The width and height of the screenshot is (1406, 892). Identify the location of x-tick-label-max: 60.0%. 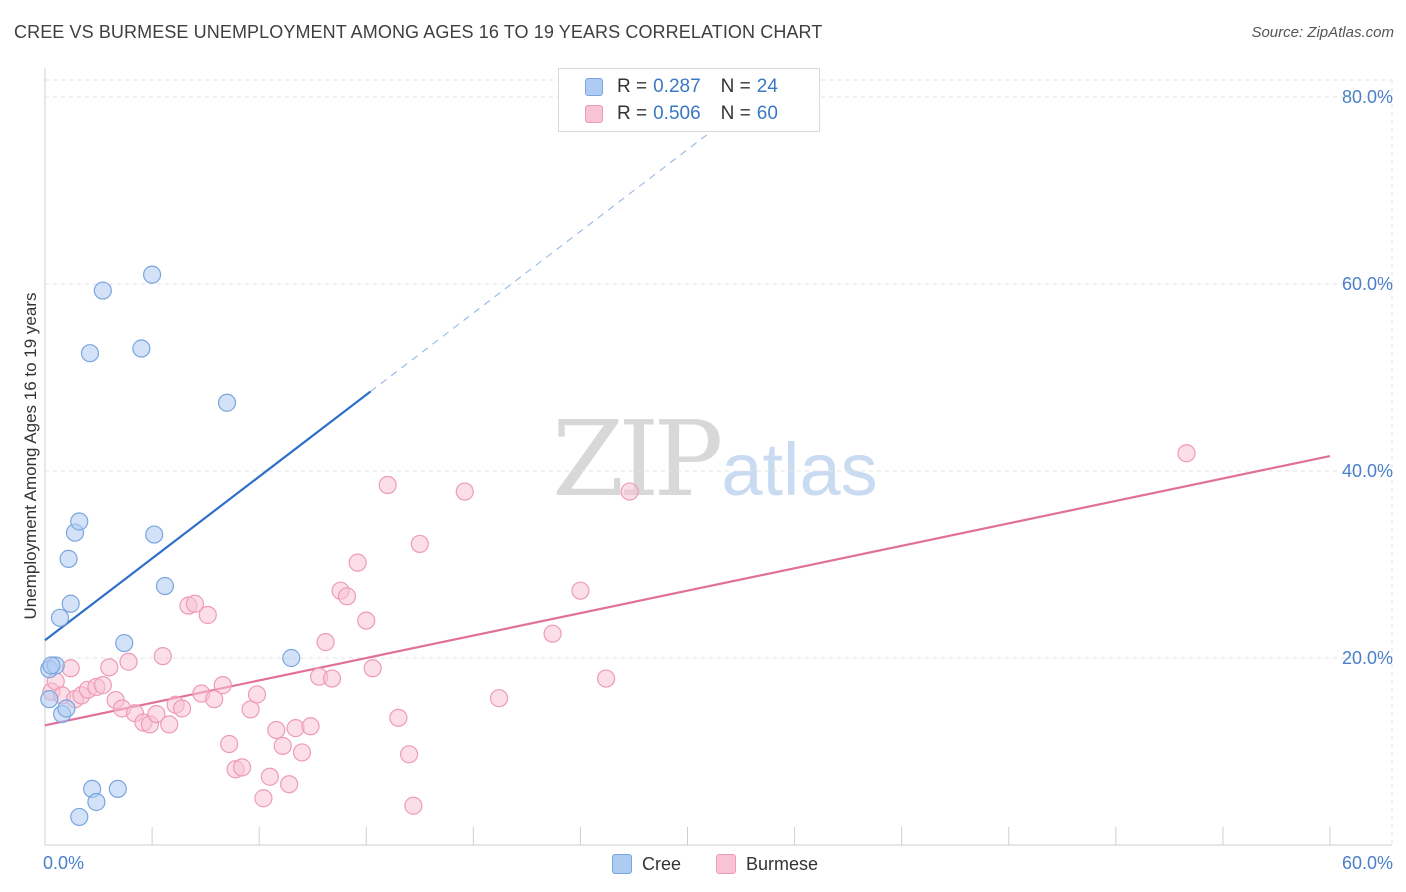
(1367, 863).